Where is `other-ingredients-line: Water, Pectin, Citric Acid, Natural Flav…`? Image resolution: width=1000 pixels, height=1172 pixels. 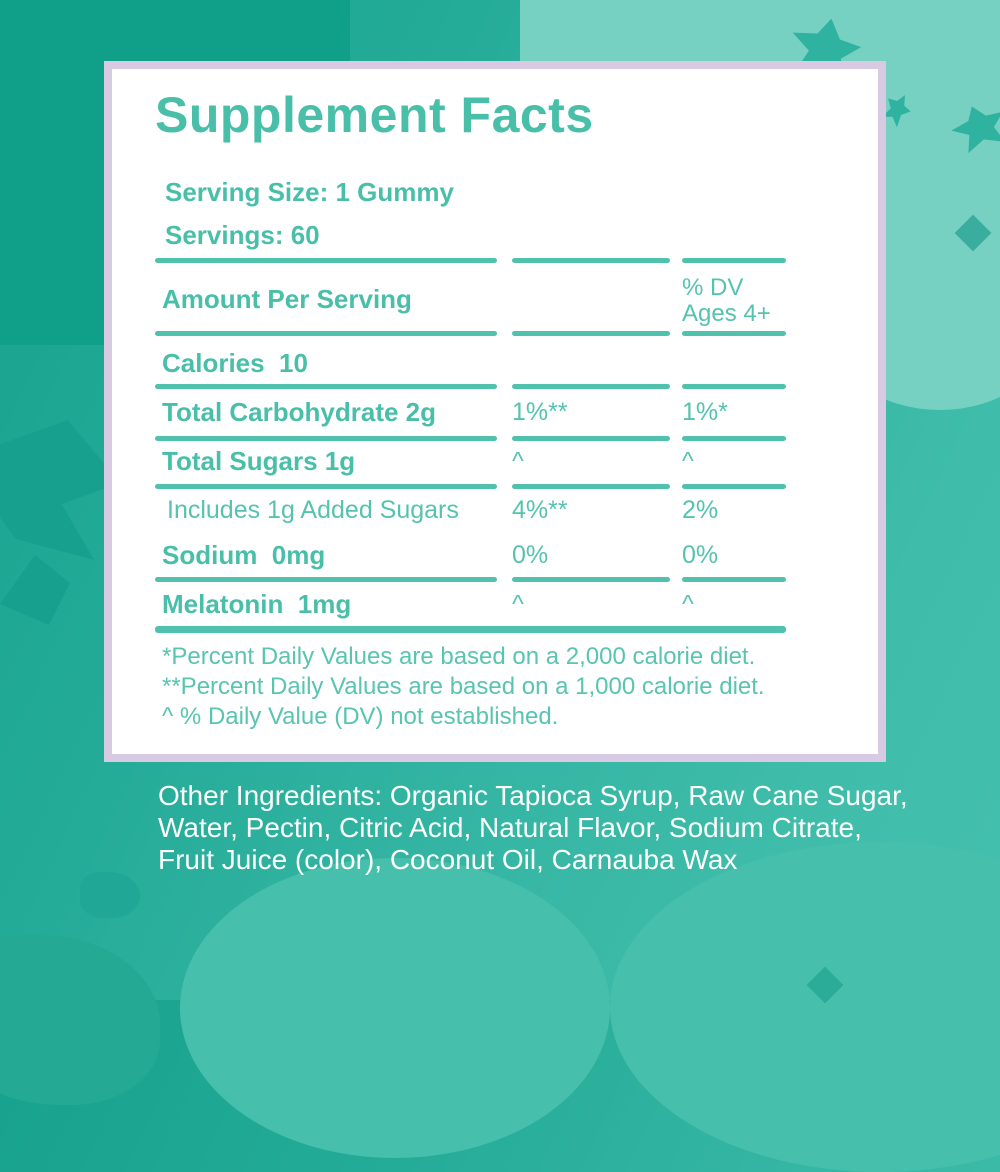
other-ingredients-line: Water, Pectin, Citric Acid, Natural Flav… is located at coordinates (510, 827).